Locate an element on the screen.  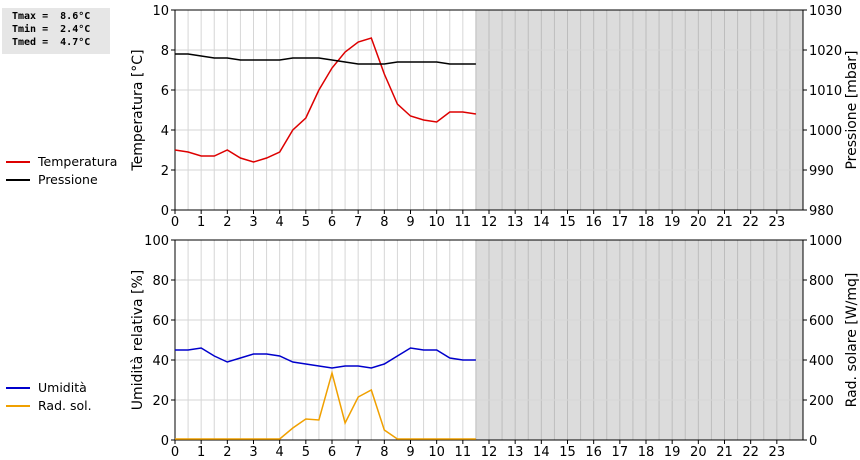
y-tick-label: 100 is located at coordinates (156, 241).